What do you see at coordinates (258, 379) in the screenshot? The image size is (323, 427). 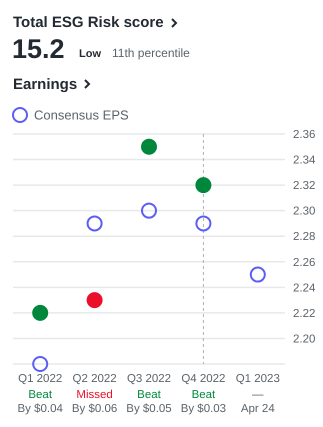 I see `x-tick-label: Q1 2023` at bounding box center [258, 379].